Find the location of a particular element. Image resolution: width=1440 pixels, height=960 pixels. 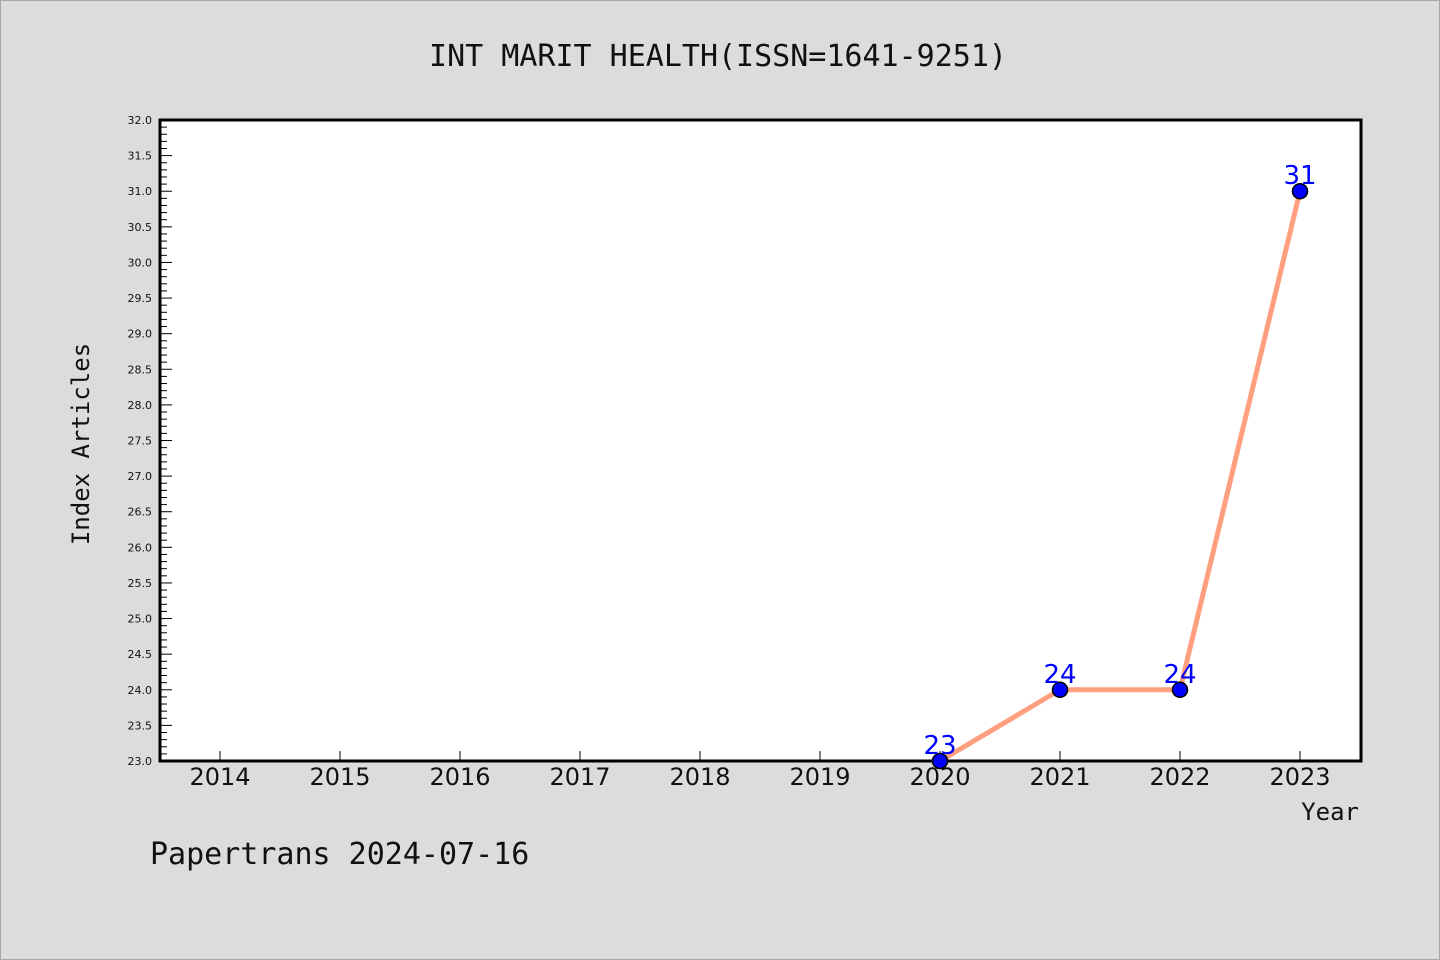

y-tick-label: 28.0 is located at coordinates (140, 405).